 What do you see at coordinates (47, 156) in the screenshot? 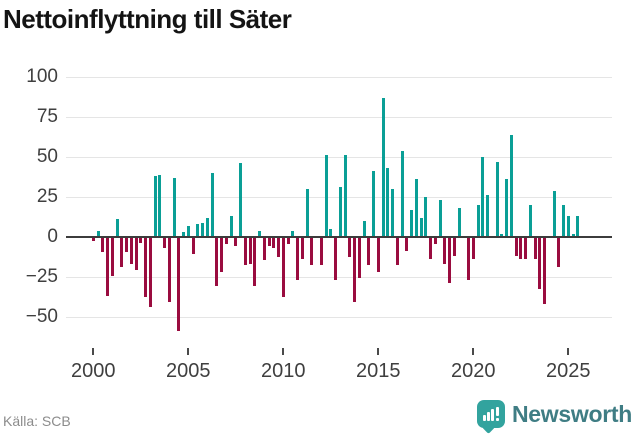
I see `y-axis-label: 50` at bounding box center [47, 156].